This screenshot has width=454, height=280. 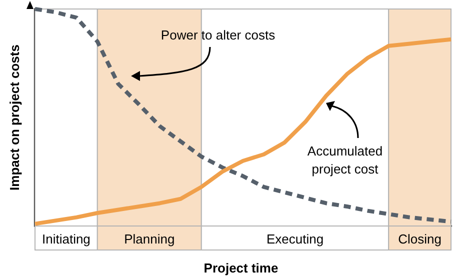 I want to click on text: Executing, so click(x=295, y=239).